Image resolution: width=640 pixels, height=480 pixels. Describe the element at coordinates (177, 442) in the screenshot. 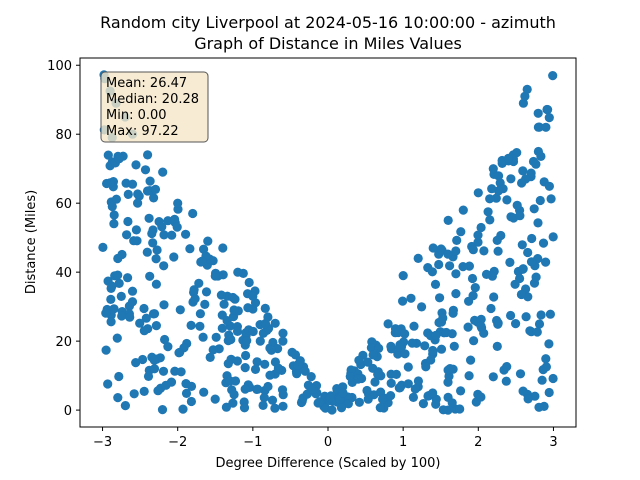

I see `x-tick-label: −2` at that location.